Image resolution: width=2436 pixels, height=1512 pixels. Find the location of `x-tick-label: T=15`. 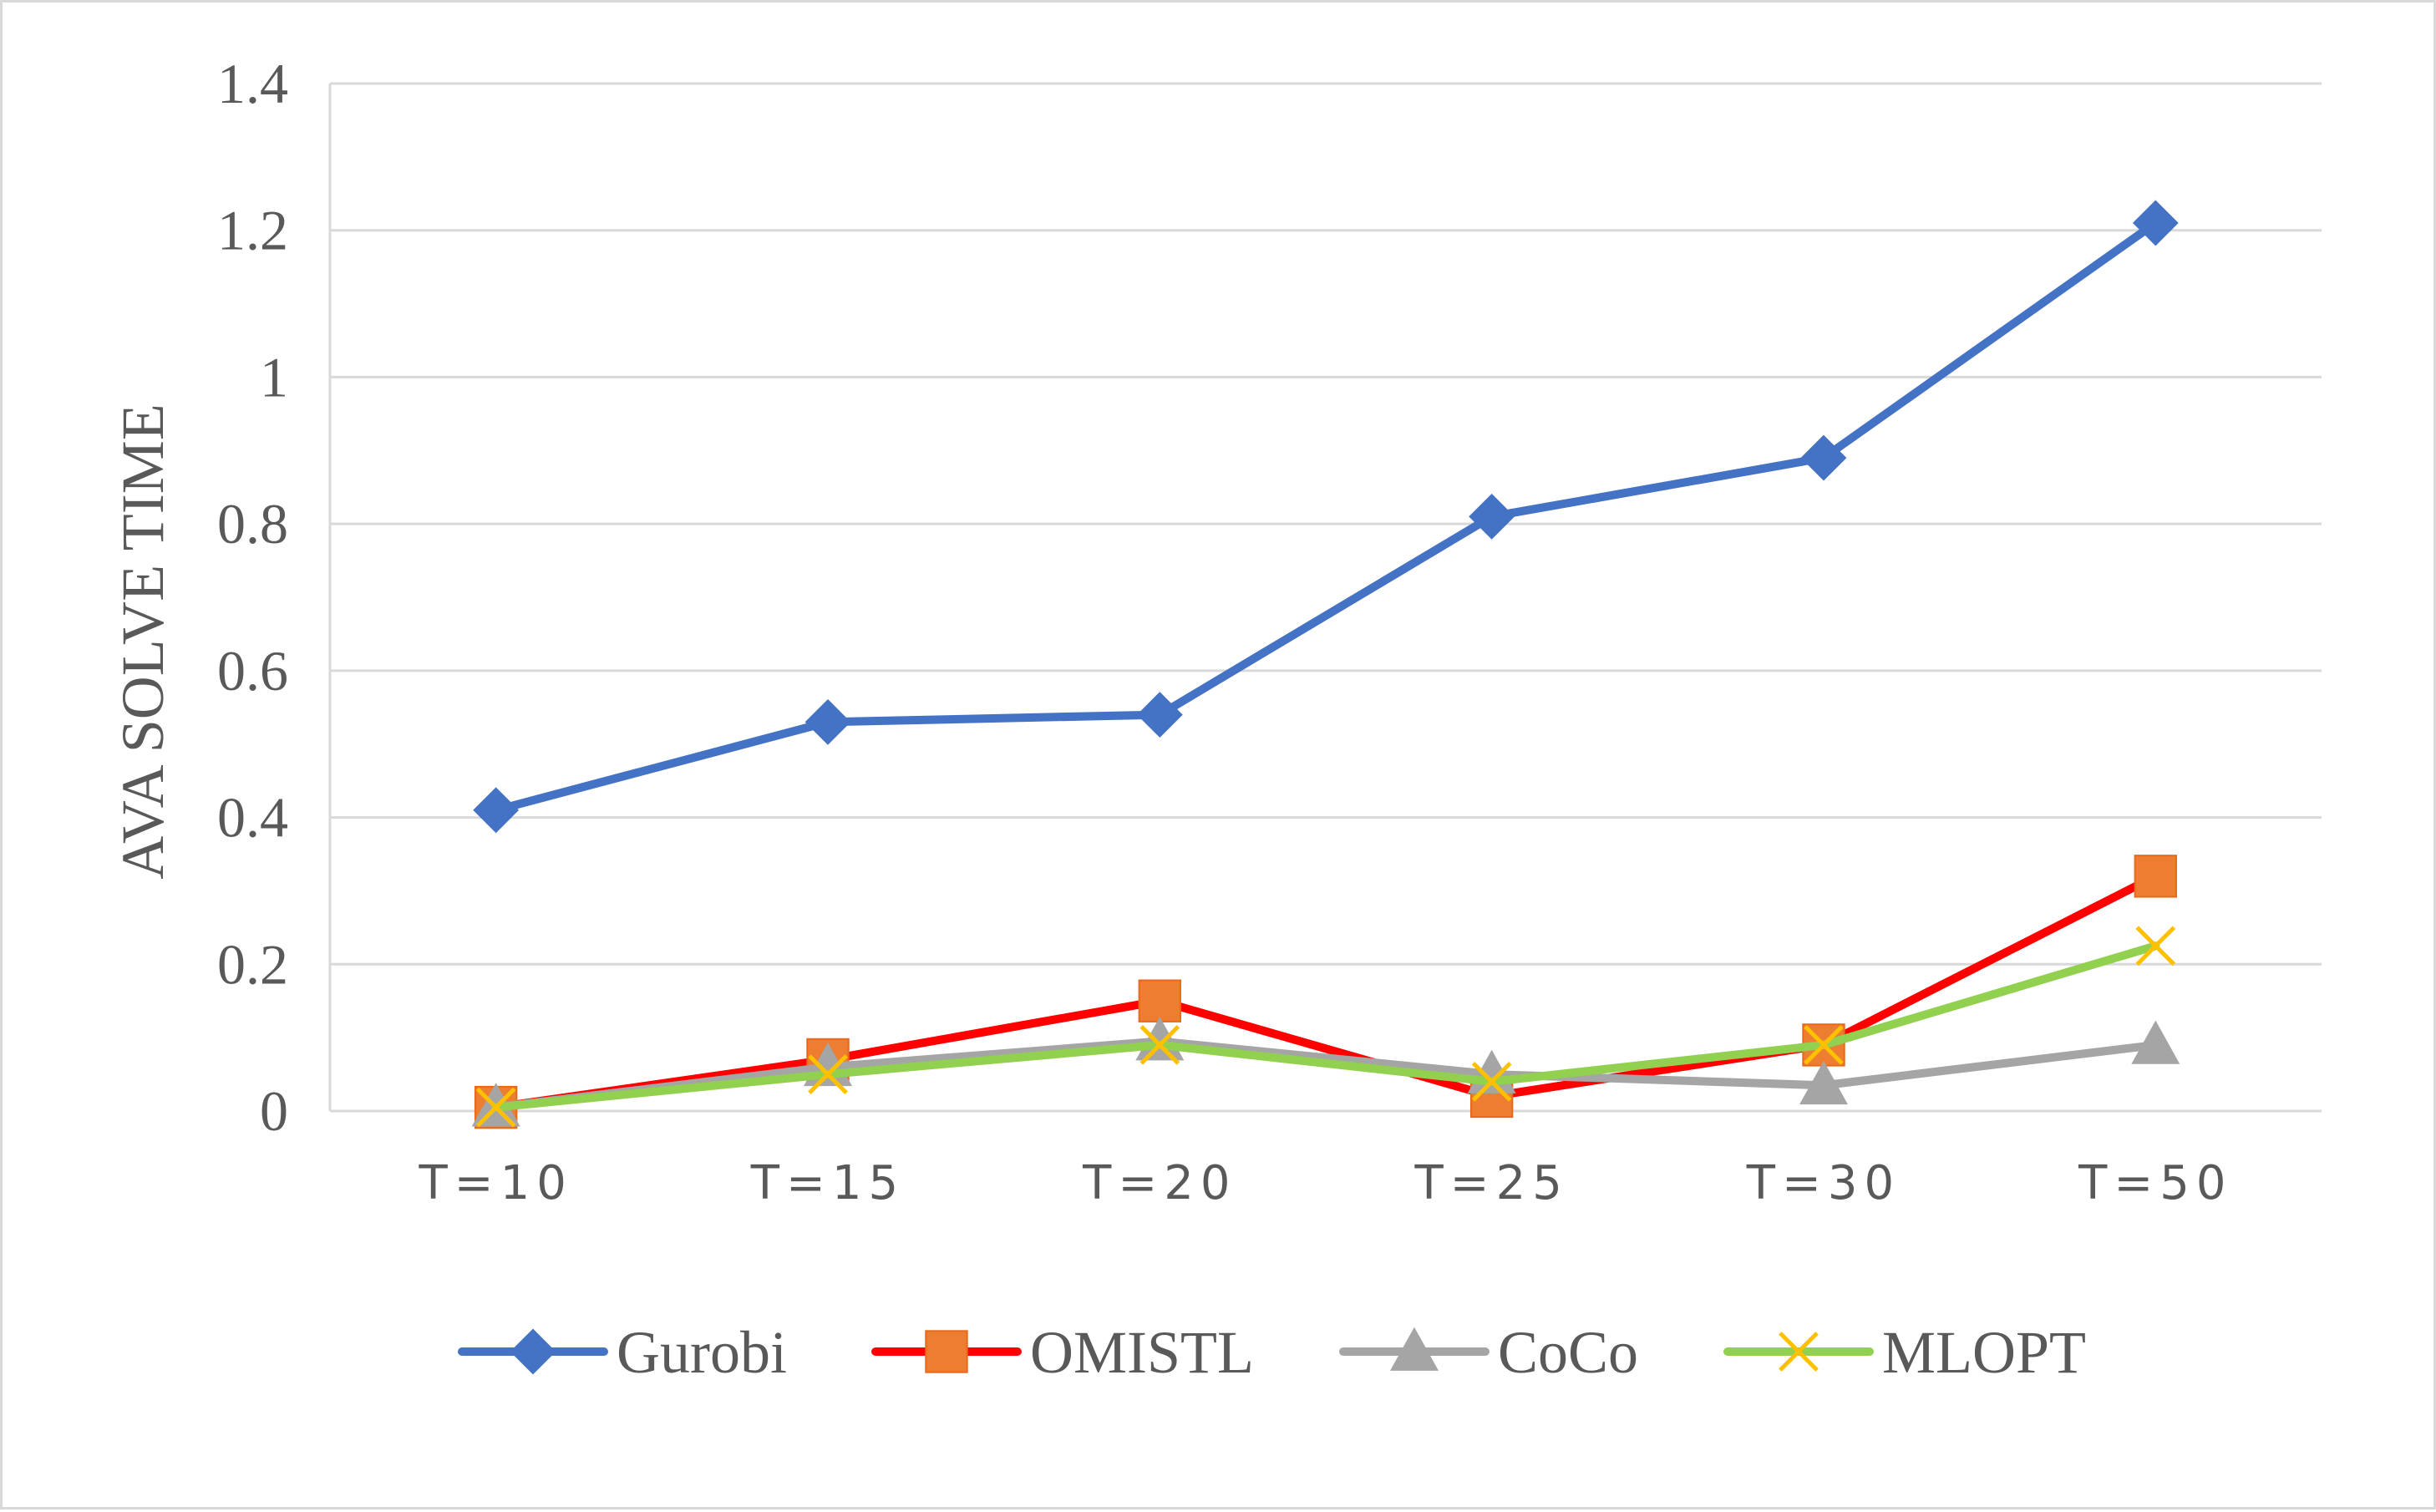

x-tick-label: T=15 is located at coordinates (827, 1183).